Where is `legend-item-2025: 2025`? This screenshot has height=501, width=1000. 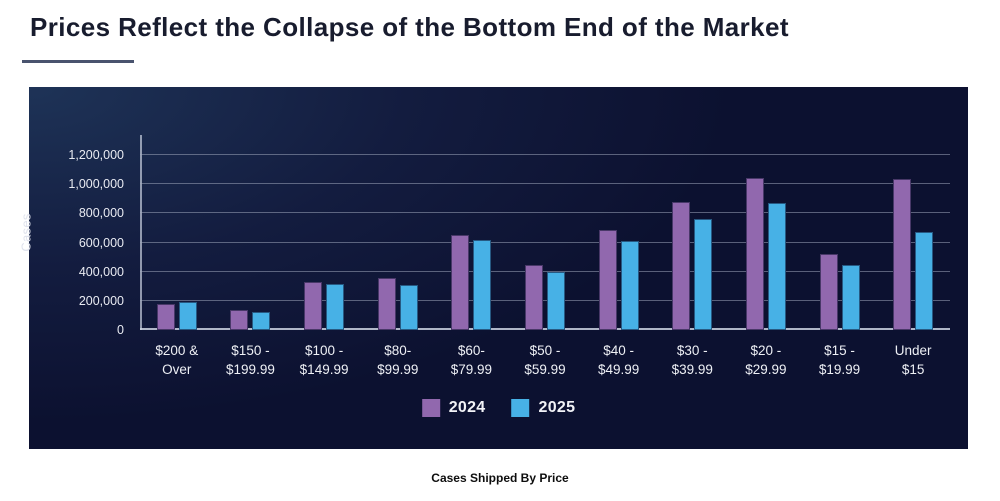
legend-item-2025: 2025 is located at coordinates (543, 408).